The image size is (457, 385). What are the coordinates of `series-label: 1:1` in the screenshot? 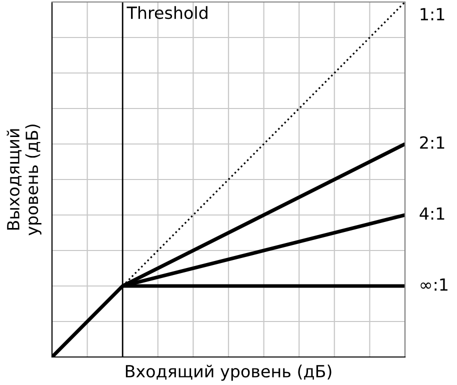 It's located at (432, 14).